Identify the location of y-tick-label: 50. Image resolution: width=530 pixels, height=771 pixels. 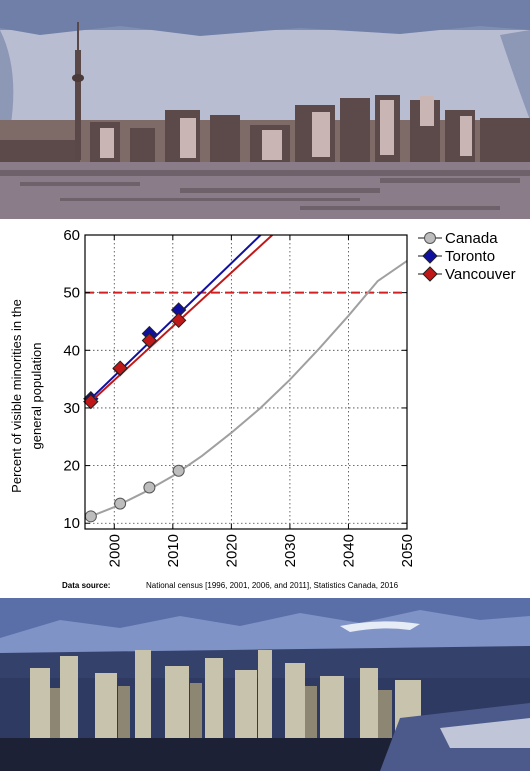
(71, 293).